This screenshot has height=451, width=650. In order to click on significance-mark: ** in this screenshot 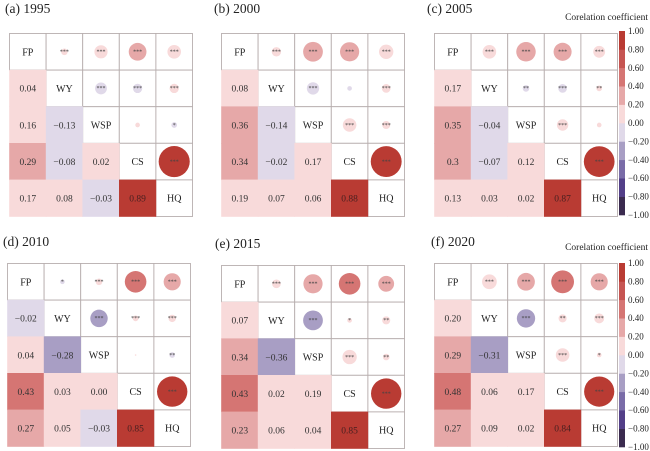, I will do `click(563, 319)`.